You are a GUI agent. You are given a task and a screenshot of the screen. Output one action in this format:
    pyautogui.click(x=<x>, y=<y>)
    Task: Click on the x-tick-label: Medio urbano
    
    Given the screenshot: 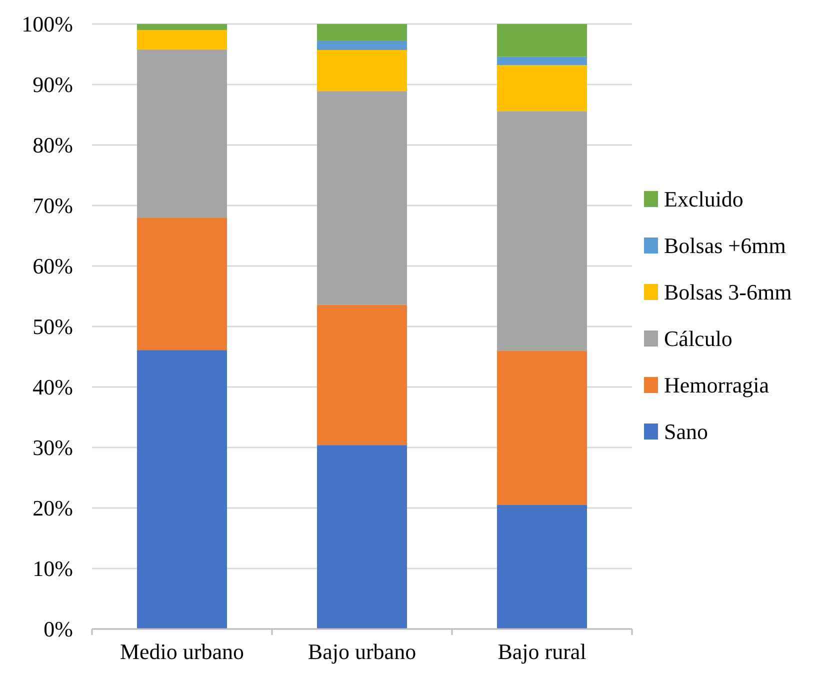 What is the action you would take?
    pyautogui.click(x=182, y=651)
    